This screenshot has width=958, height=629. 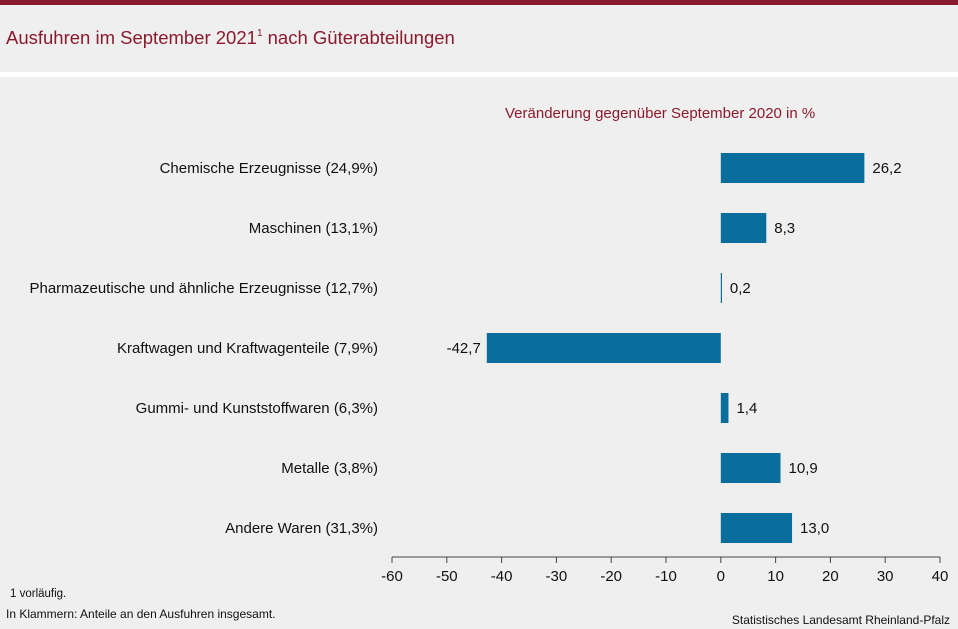 I want to click on value-label: 0,2, so click(x=740, y=288).